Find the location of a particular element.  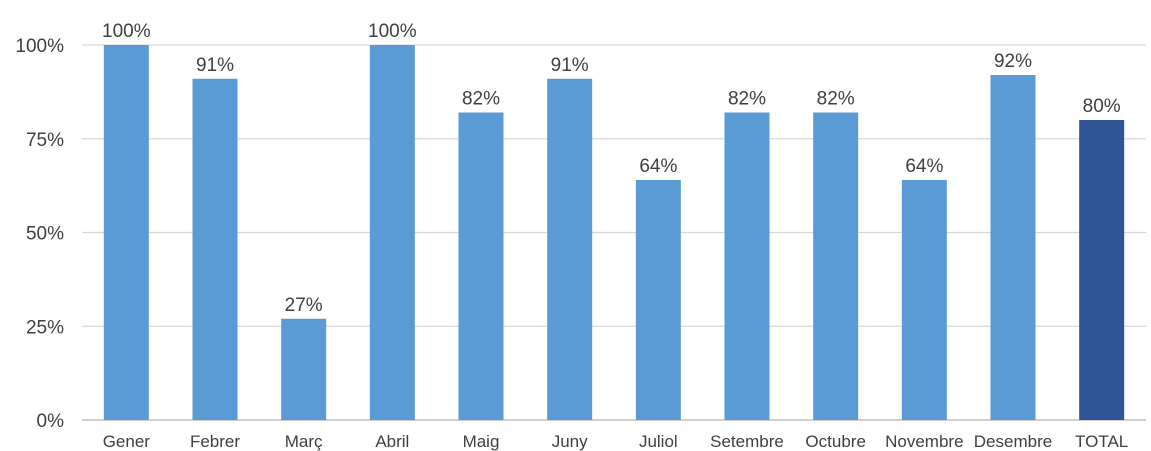

x-tick-label: Març is located at coordinates (304, 441).